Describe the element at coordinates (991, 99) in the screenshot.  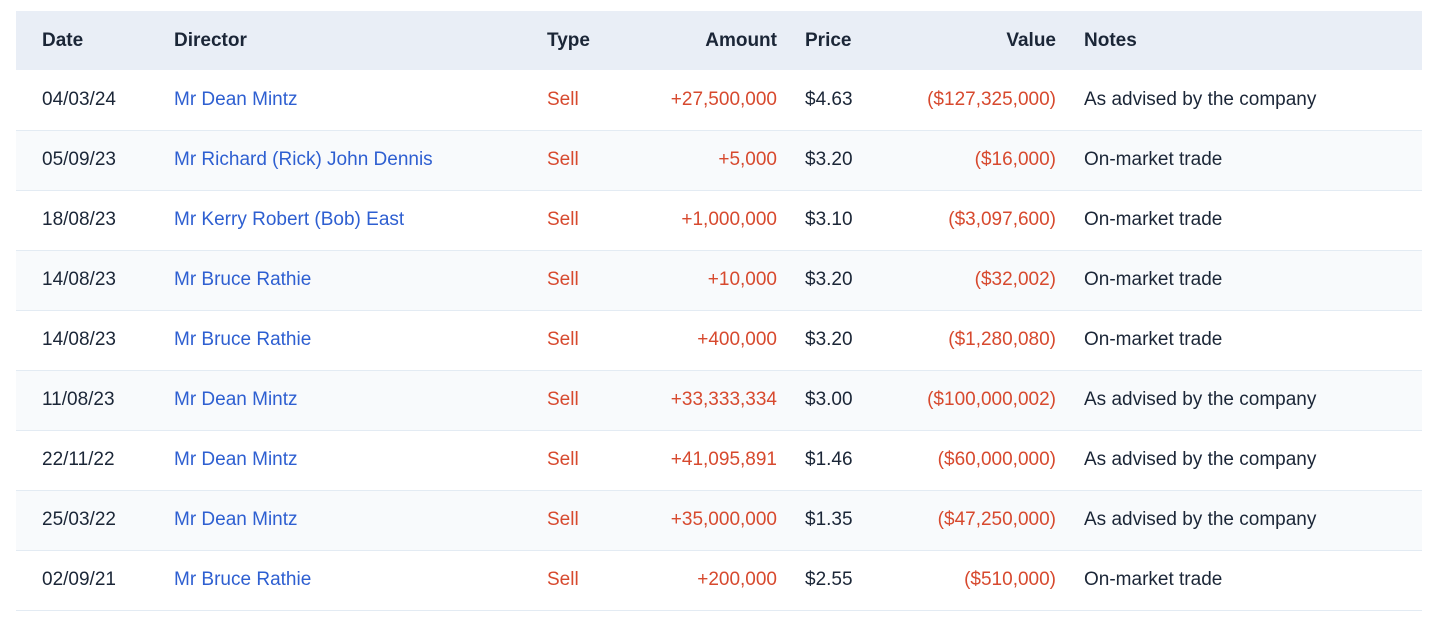
I see `cell-value: ($127,325,000)` at that location.